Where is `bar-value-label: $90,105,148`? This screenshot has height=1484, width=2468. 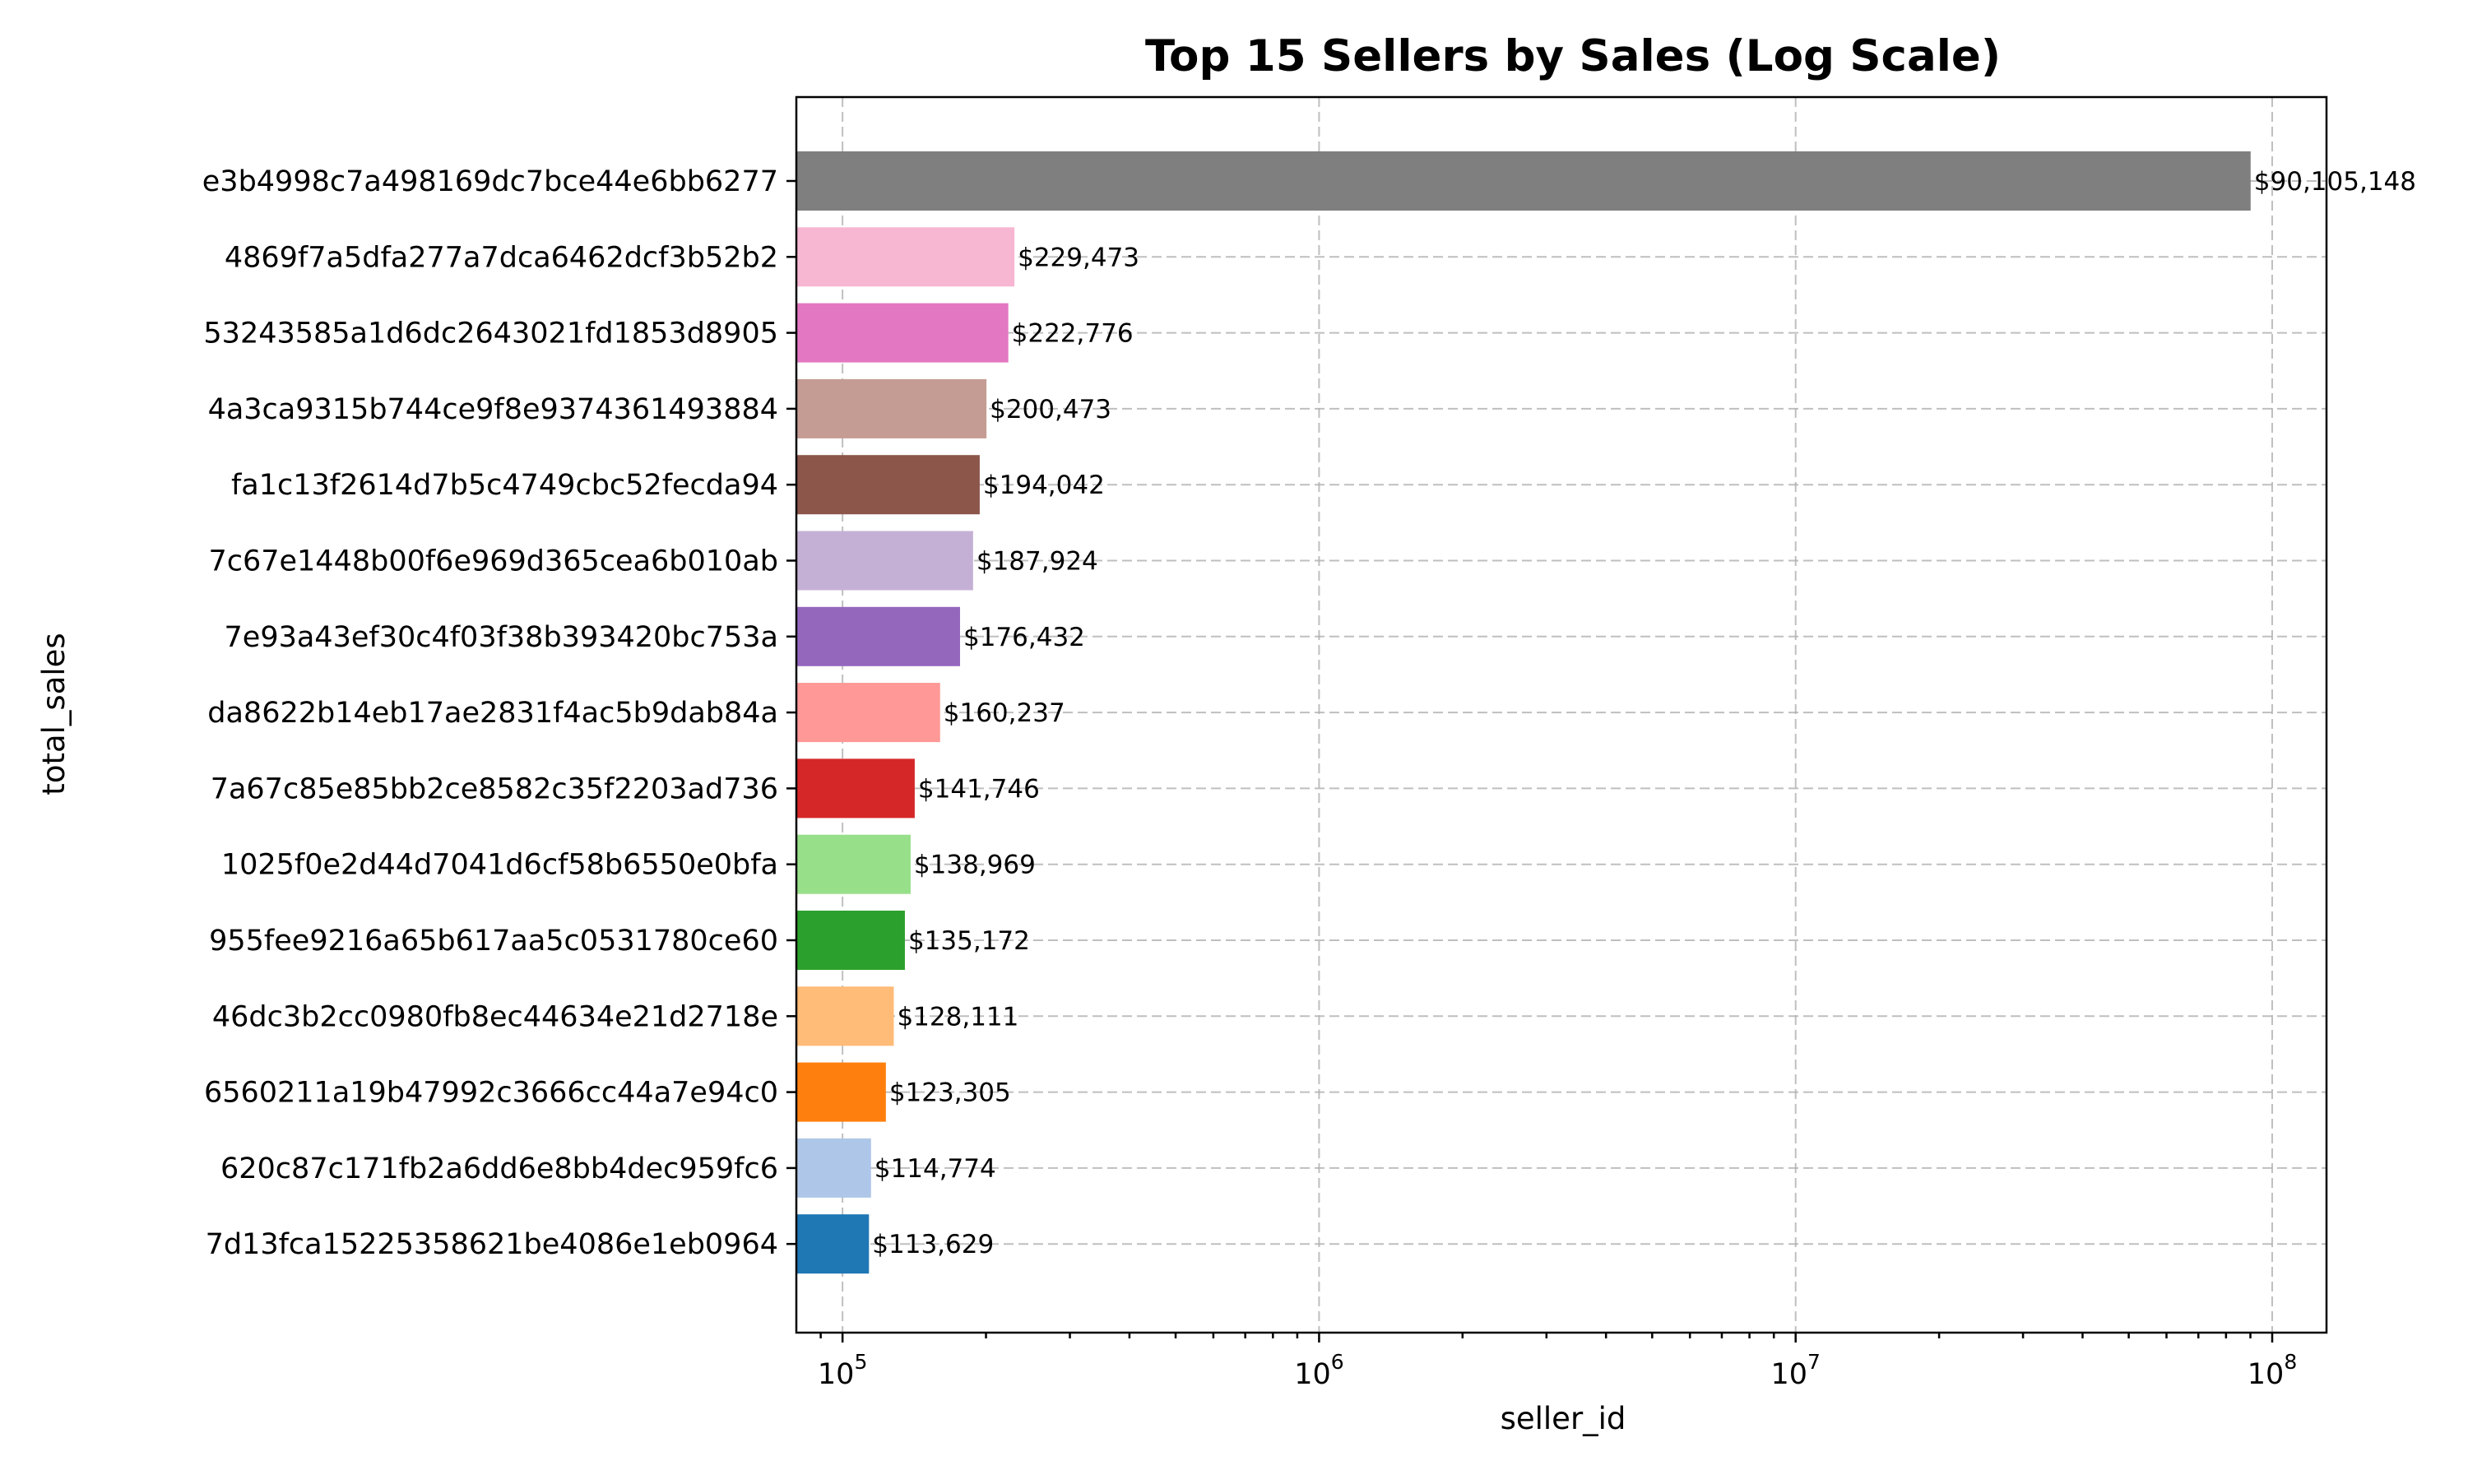 bar-value-label: $90,105,148 is located at coordinates (2335, 182).